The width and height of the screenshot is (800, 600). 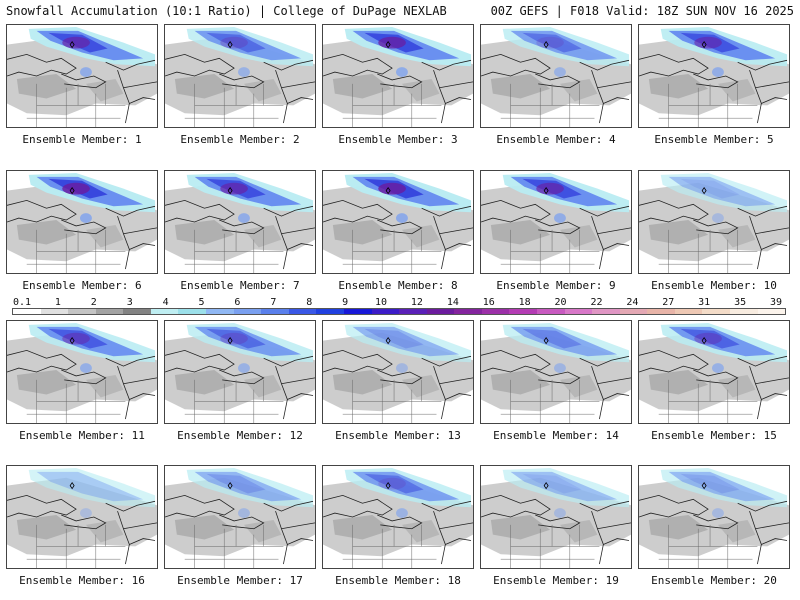 What do you see at coordinates (632, 302) in the screenshot?
I see `colorbar-tick-label: 24` at bounding box center [632, 302].